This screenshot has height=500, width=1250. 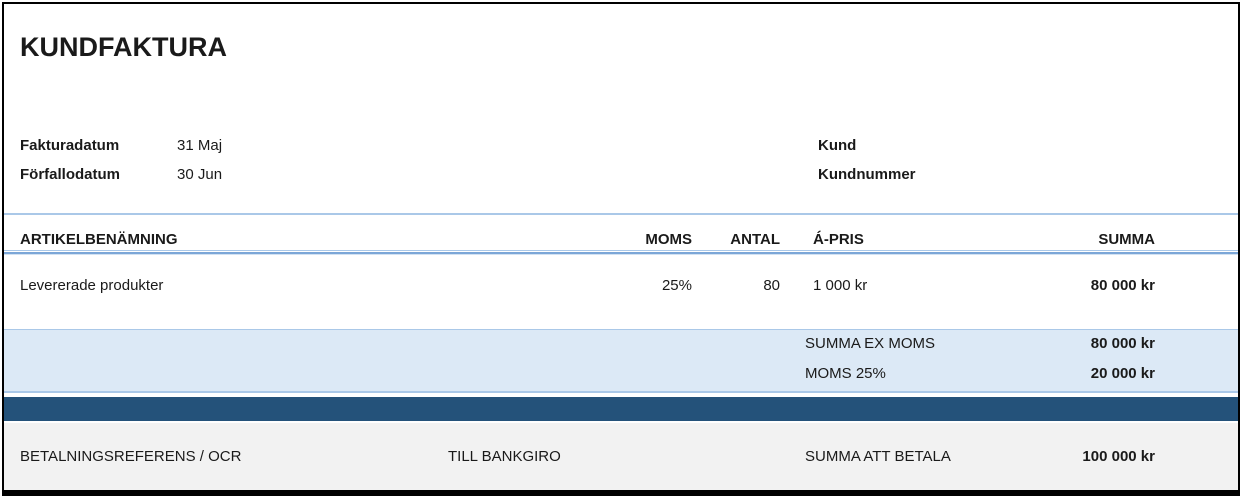 What do you see at coordinates (1122, 343) in the screenshot?
I see `summary-ex-vat-value: 80 000 kr` at bounding box center [1122, 343].